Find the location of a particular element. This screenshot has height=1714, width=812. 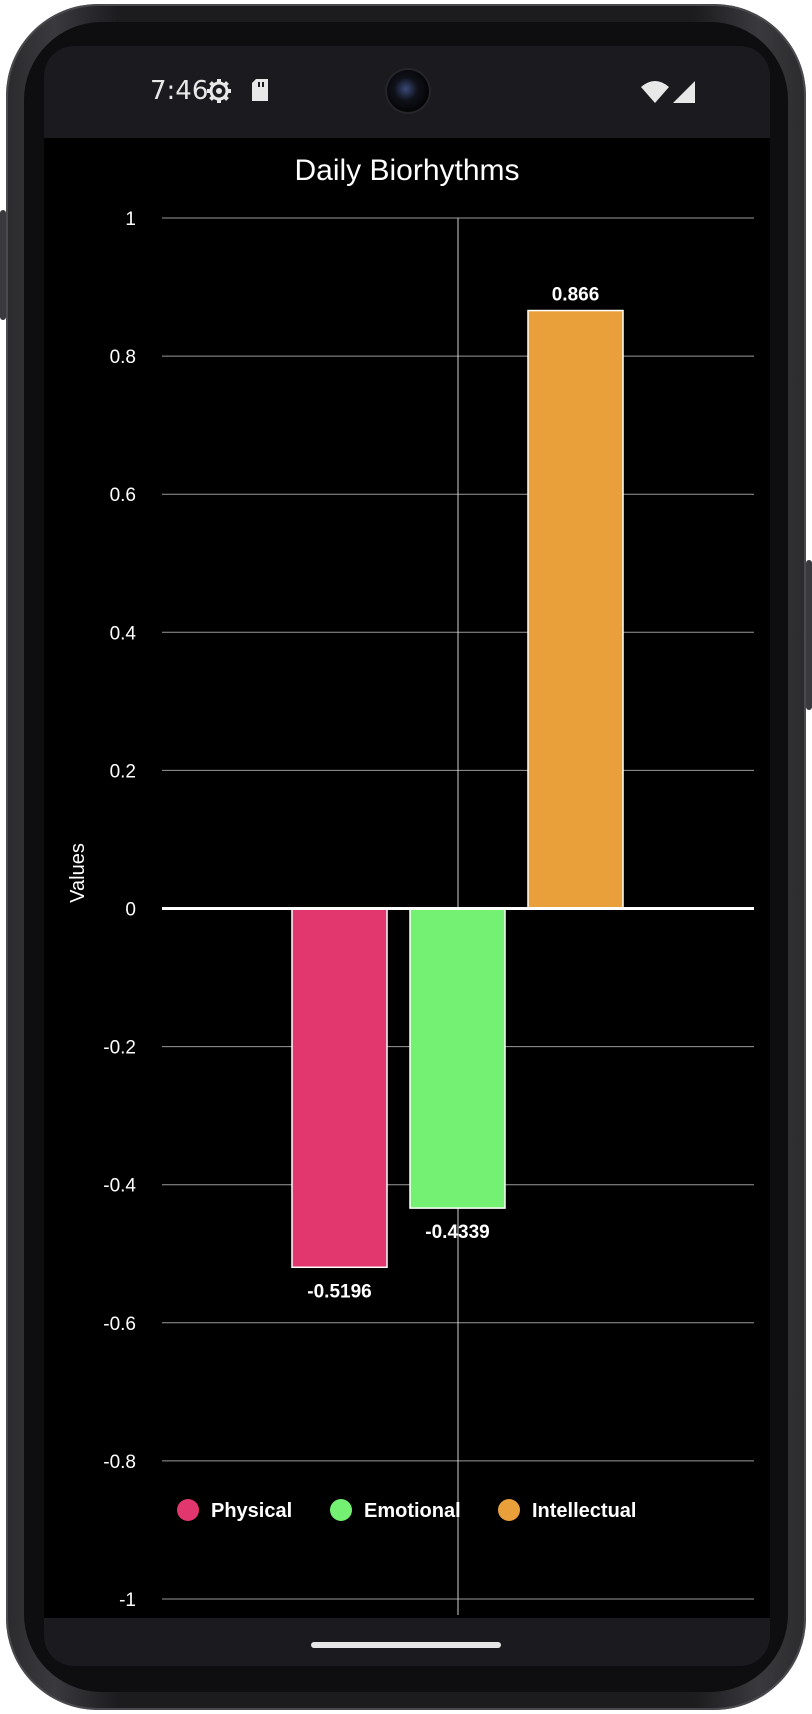

y-tick-label: -0.2 is located at coordinates (119, 1048).